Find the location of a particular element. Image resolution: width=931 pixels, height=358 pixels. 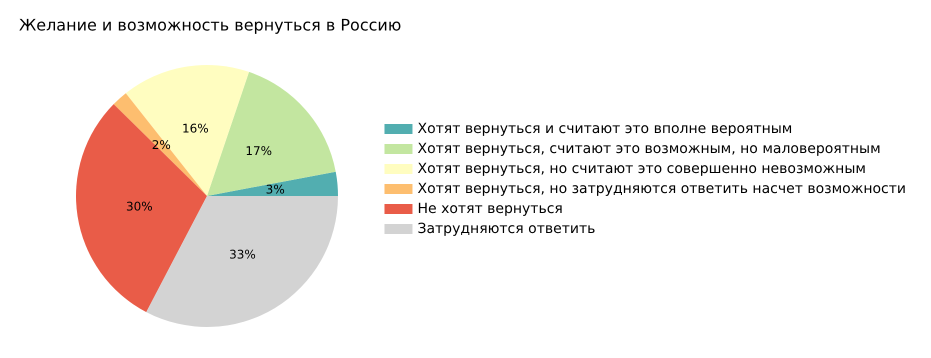

legend-label: Не хотят вернуться is located at coordinates (490, 209).